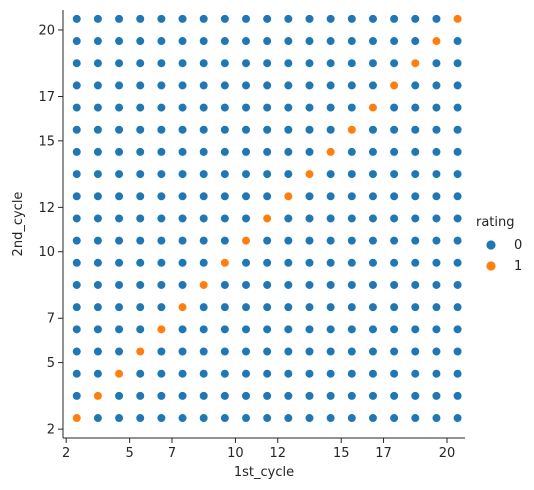 This screenshot has width=534, height=490. Describe the element at coordinates (66, 453) in the screenshot. I see `x-tick-label: 2` at that location.